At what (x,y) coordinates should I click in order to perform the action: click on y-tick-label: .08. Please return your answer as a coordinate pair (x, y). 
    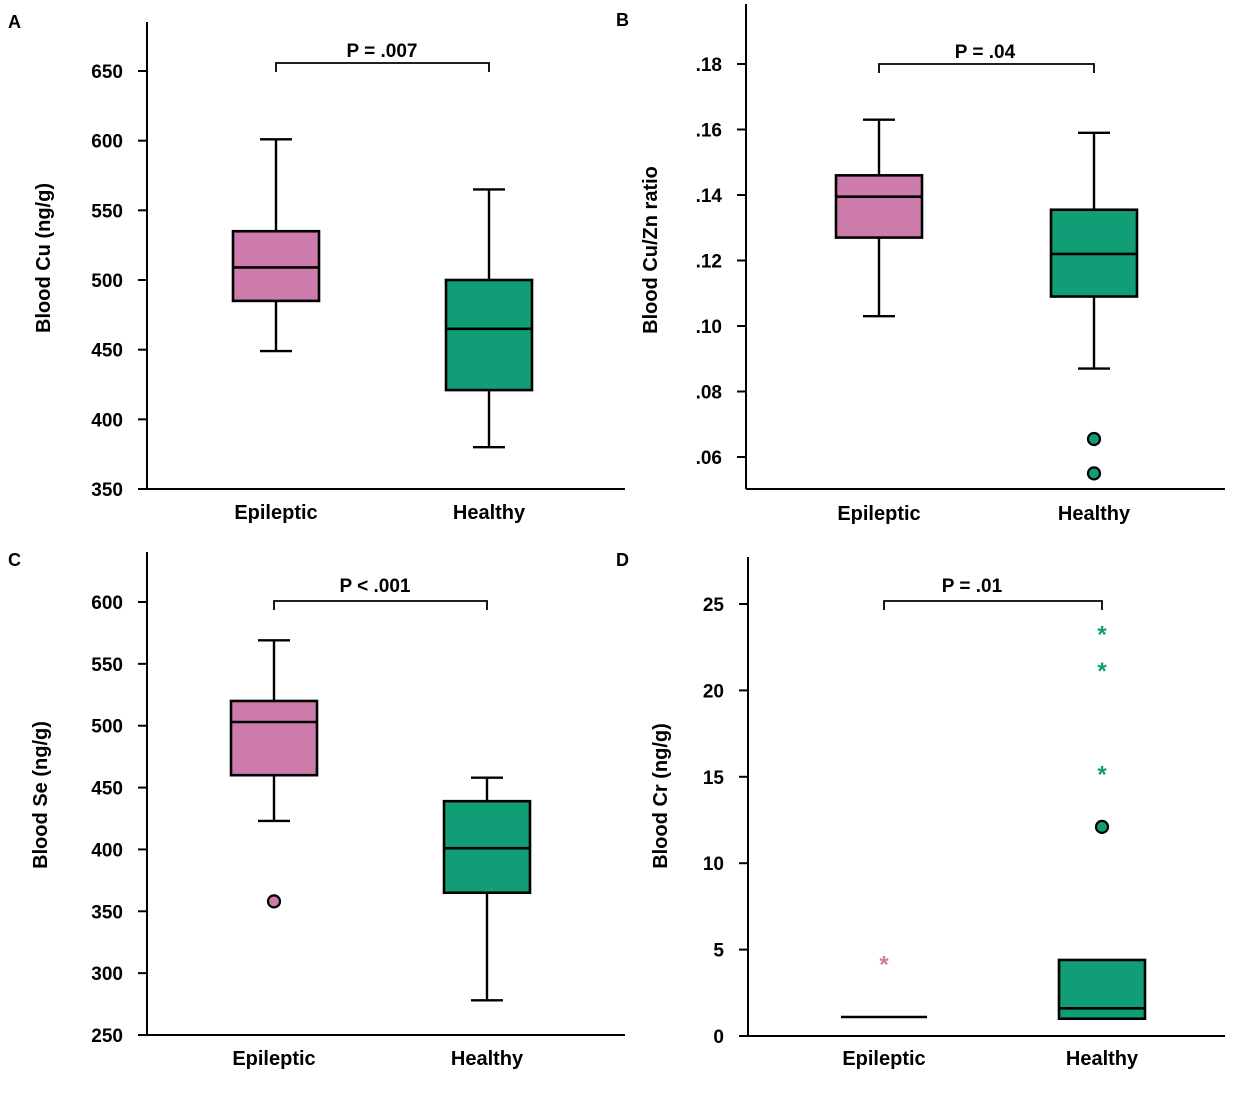
    Looking at the image, I should click on (709, 393).